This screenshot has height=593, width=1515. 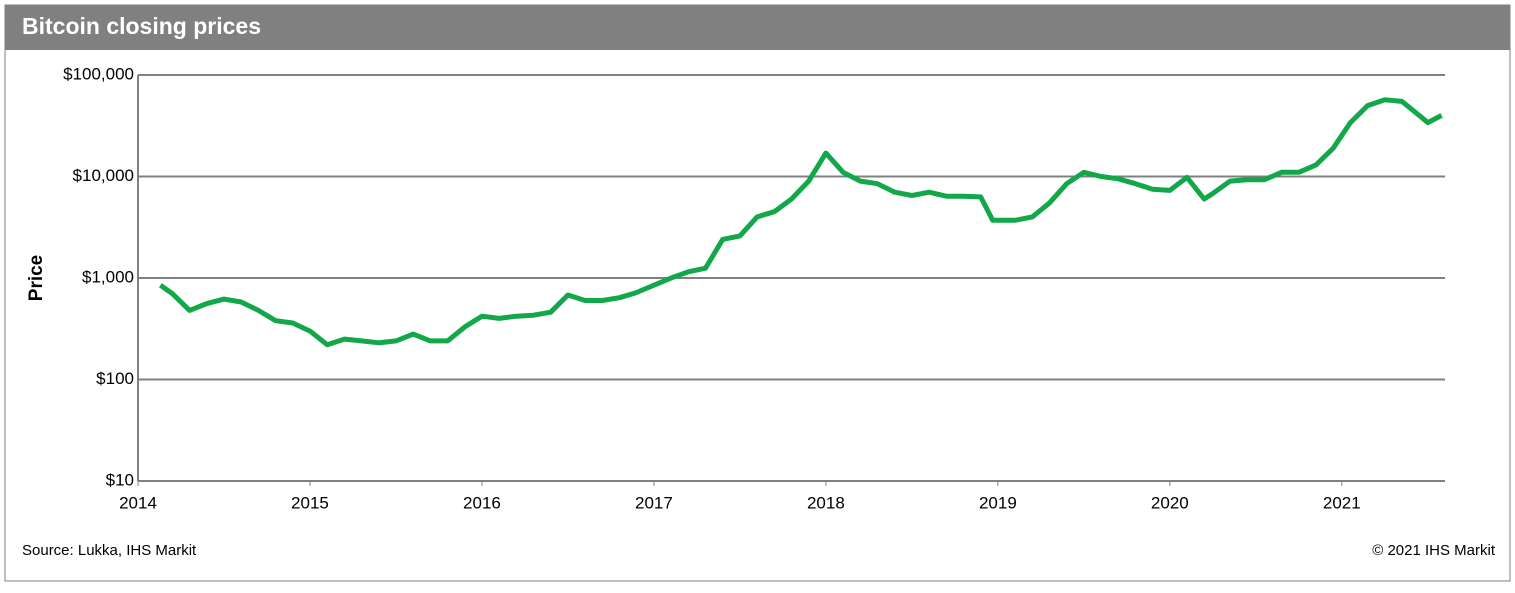 What do you see at coordinates (98, 73) in the screenshot?
I see `y-tick-label: $100,000` at bounding box center [98, 73].